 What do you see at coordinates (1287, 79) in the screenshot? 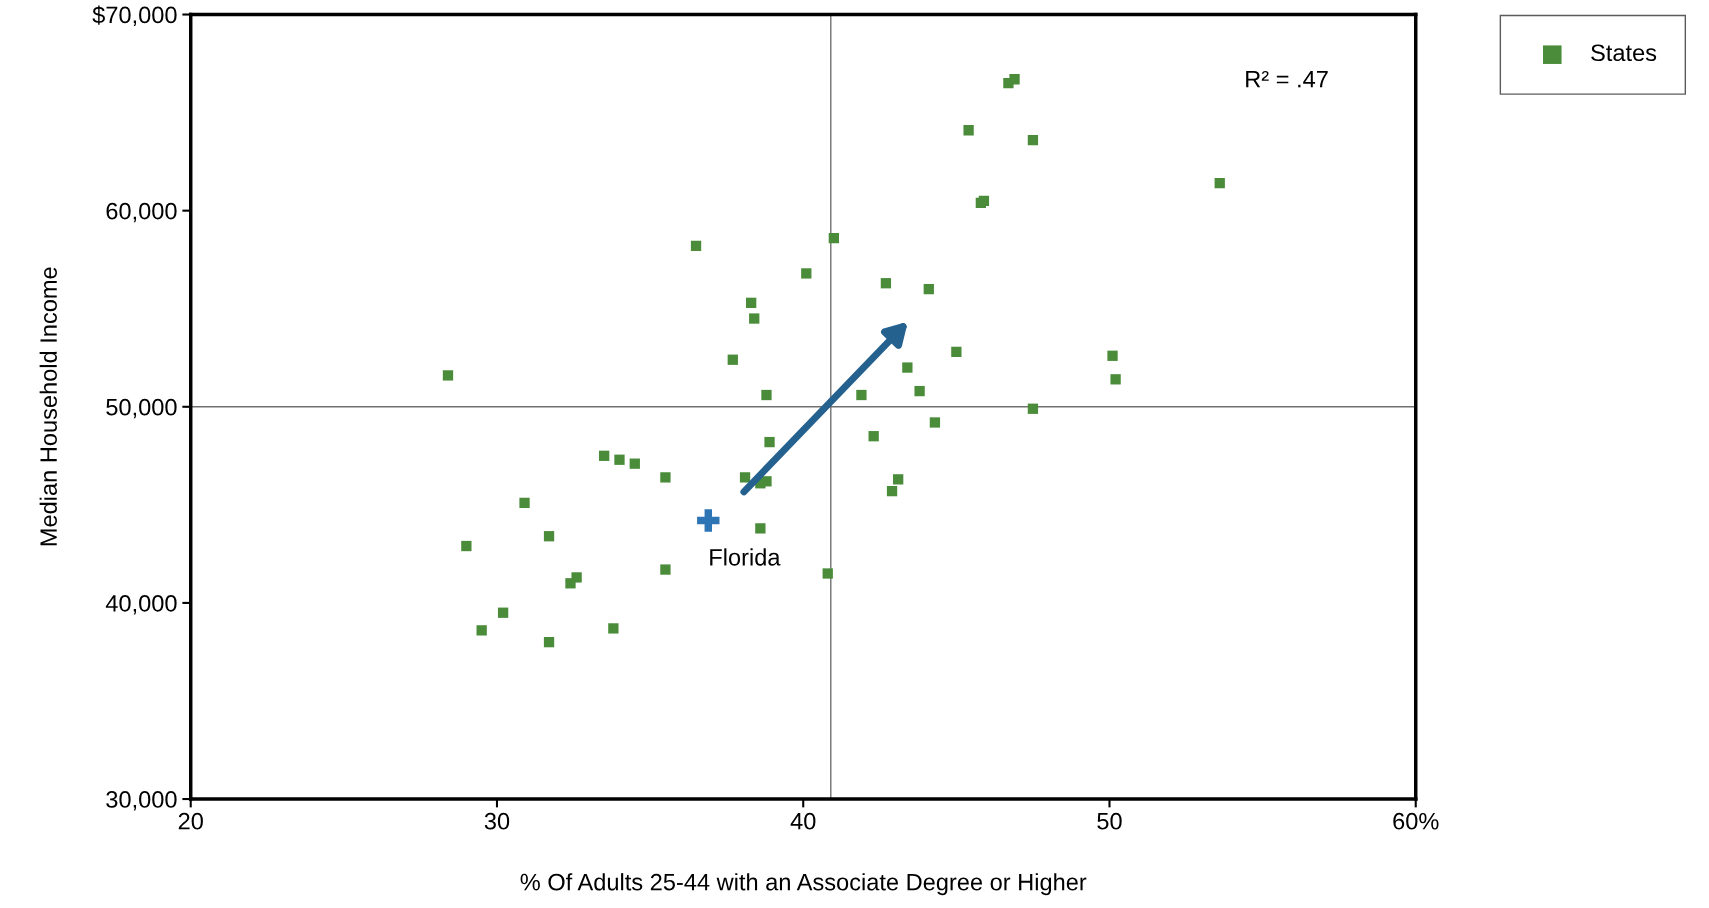
I see `annotation: R² = .47` at bounding box center [1287, 79].